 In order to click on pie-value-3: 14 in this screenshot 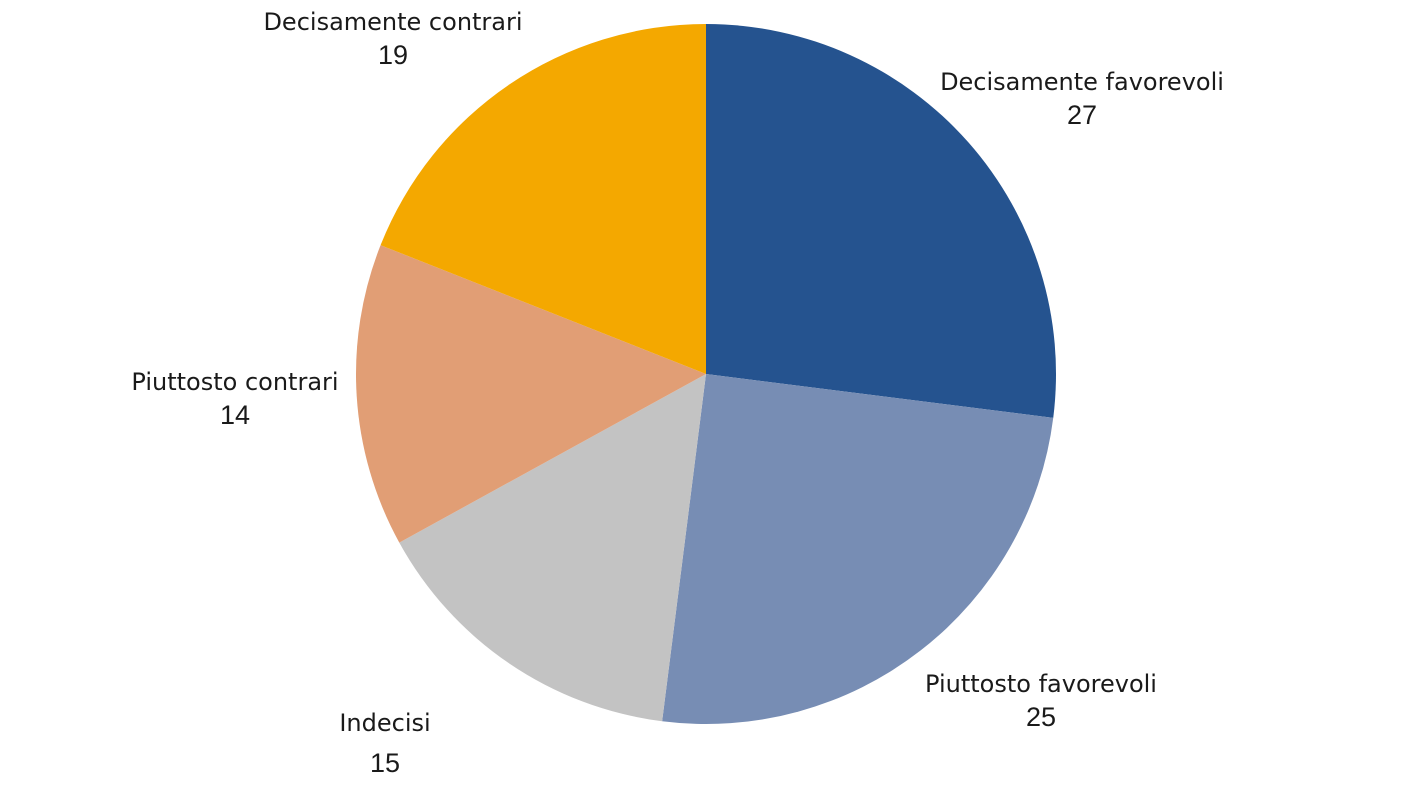, I will do `click(235, 415)`.